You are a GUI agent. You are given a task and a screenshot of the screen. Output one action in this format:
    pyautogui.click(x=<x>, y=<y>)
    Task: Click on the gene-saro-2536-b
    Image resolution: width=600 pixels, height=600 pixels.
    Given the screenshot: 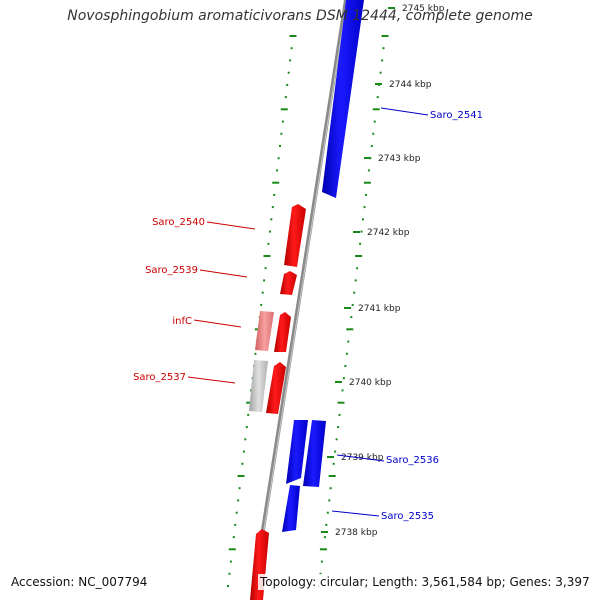 What is the action you would take?
    pyautogui.click(x=314, y=453)
    